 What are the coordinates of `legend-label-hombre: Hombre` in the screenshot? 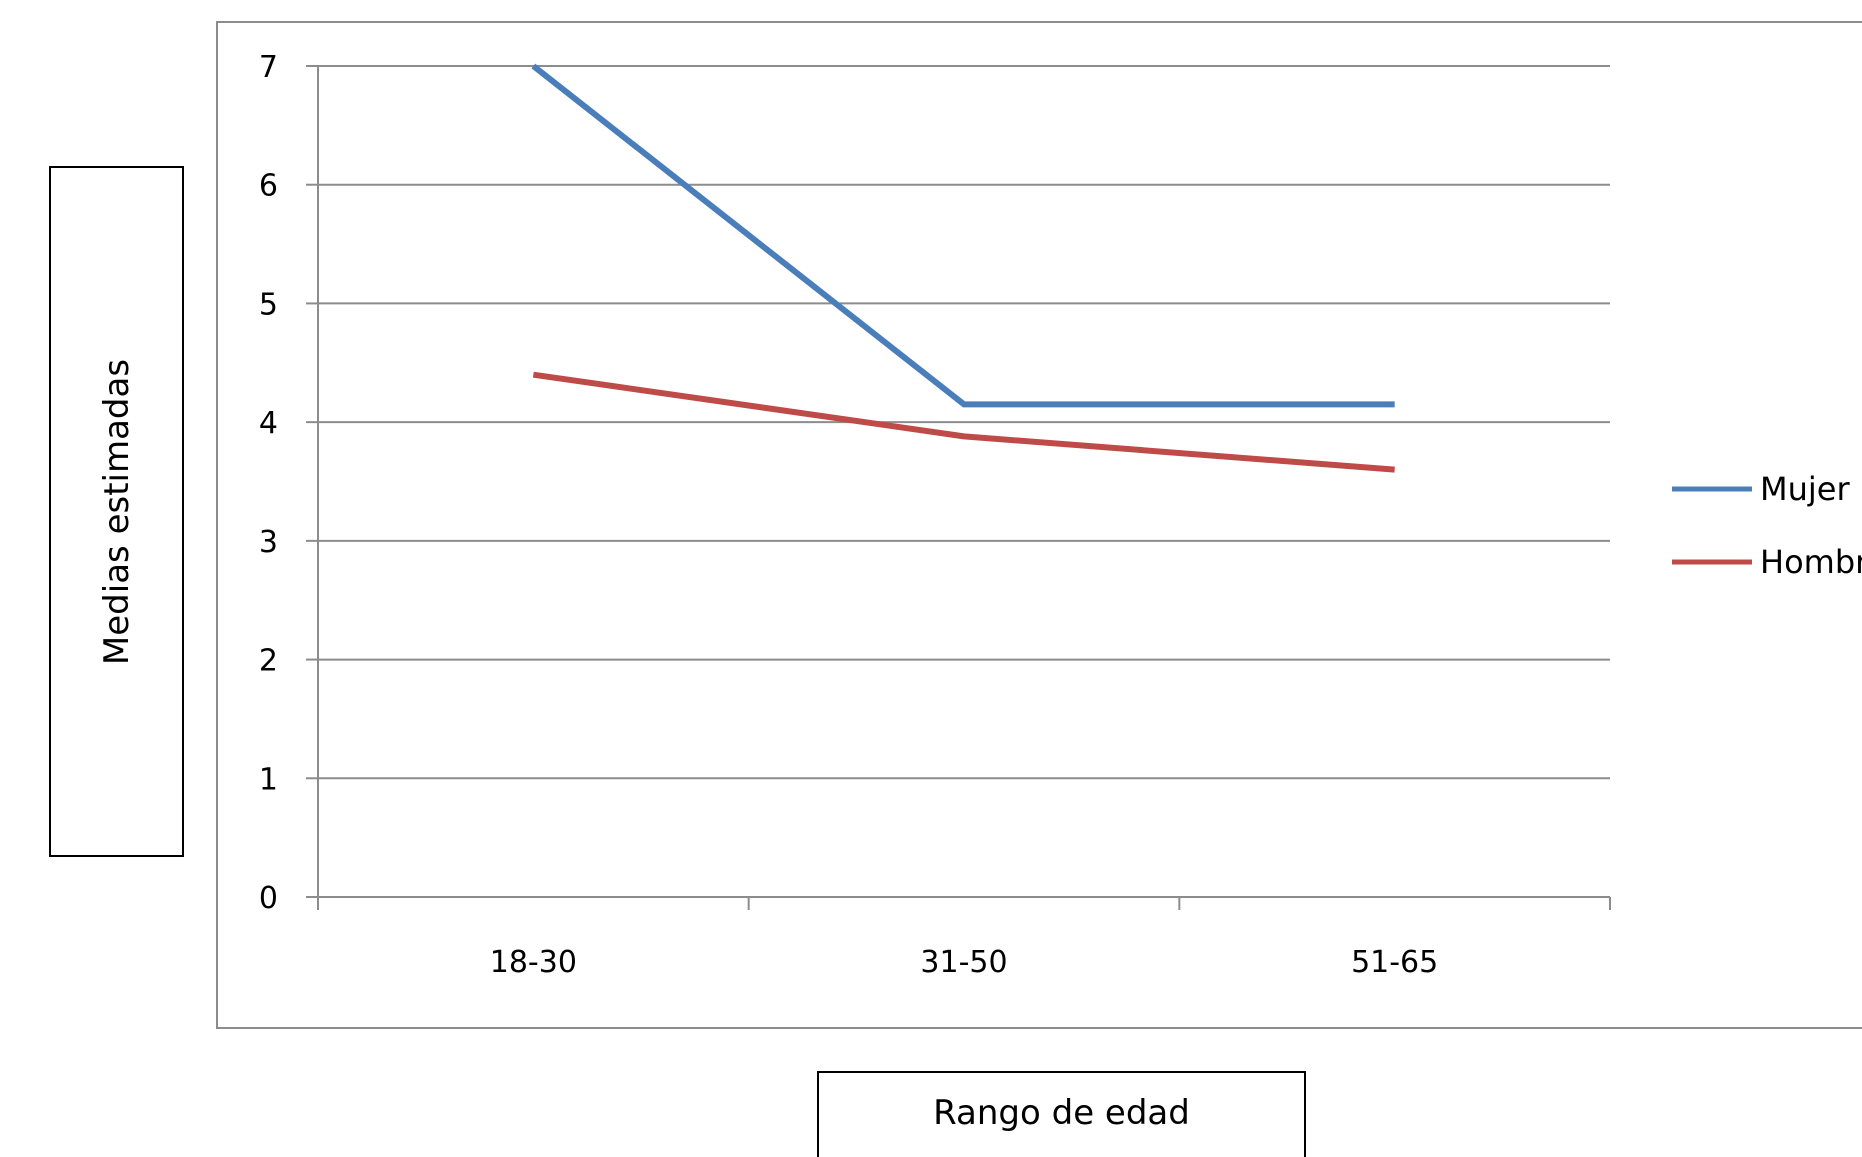 It's located at (1811, 562).